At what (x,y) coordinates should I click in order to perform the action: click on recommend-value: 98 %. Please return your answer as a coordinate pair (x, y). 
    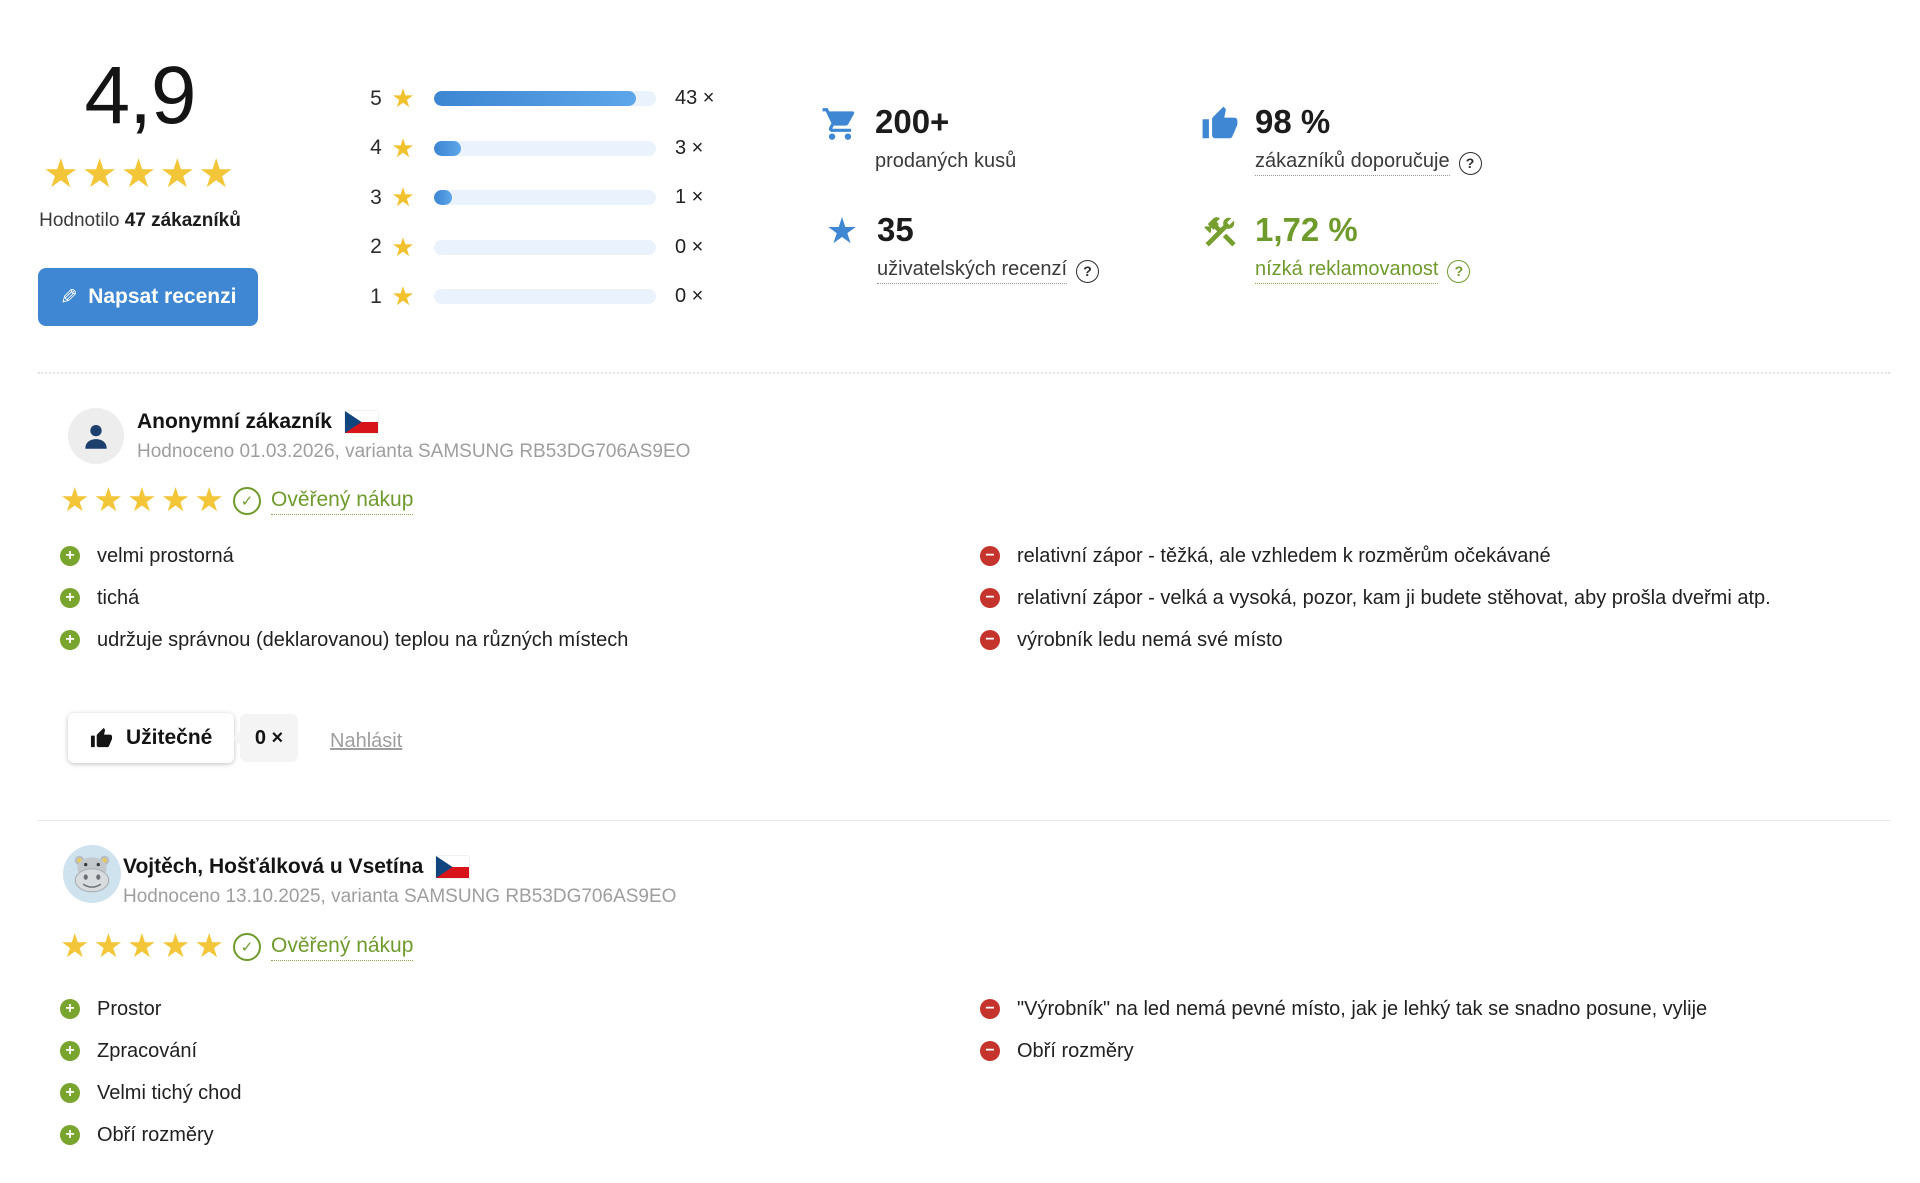
    Looking at the image, I should click on (1293, 121).